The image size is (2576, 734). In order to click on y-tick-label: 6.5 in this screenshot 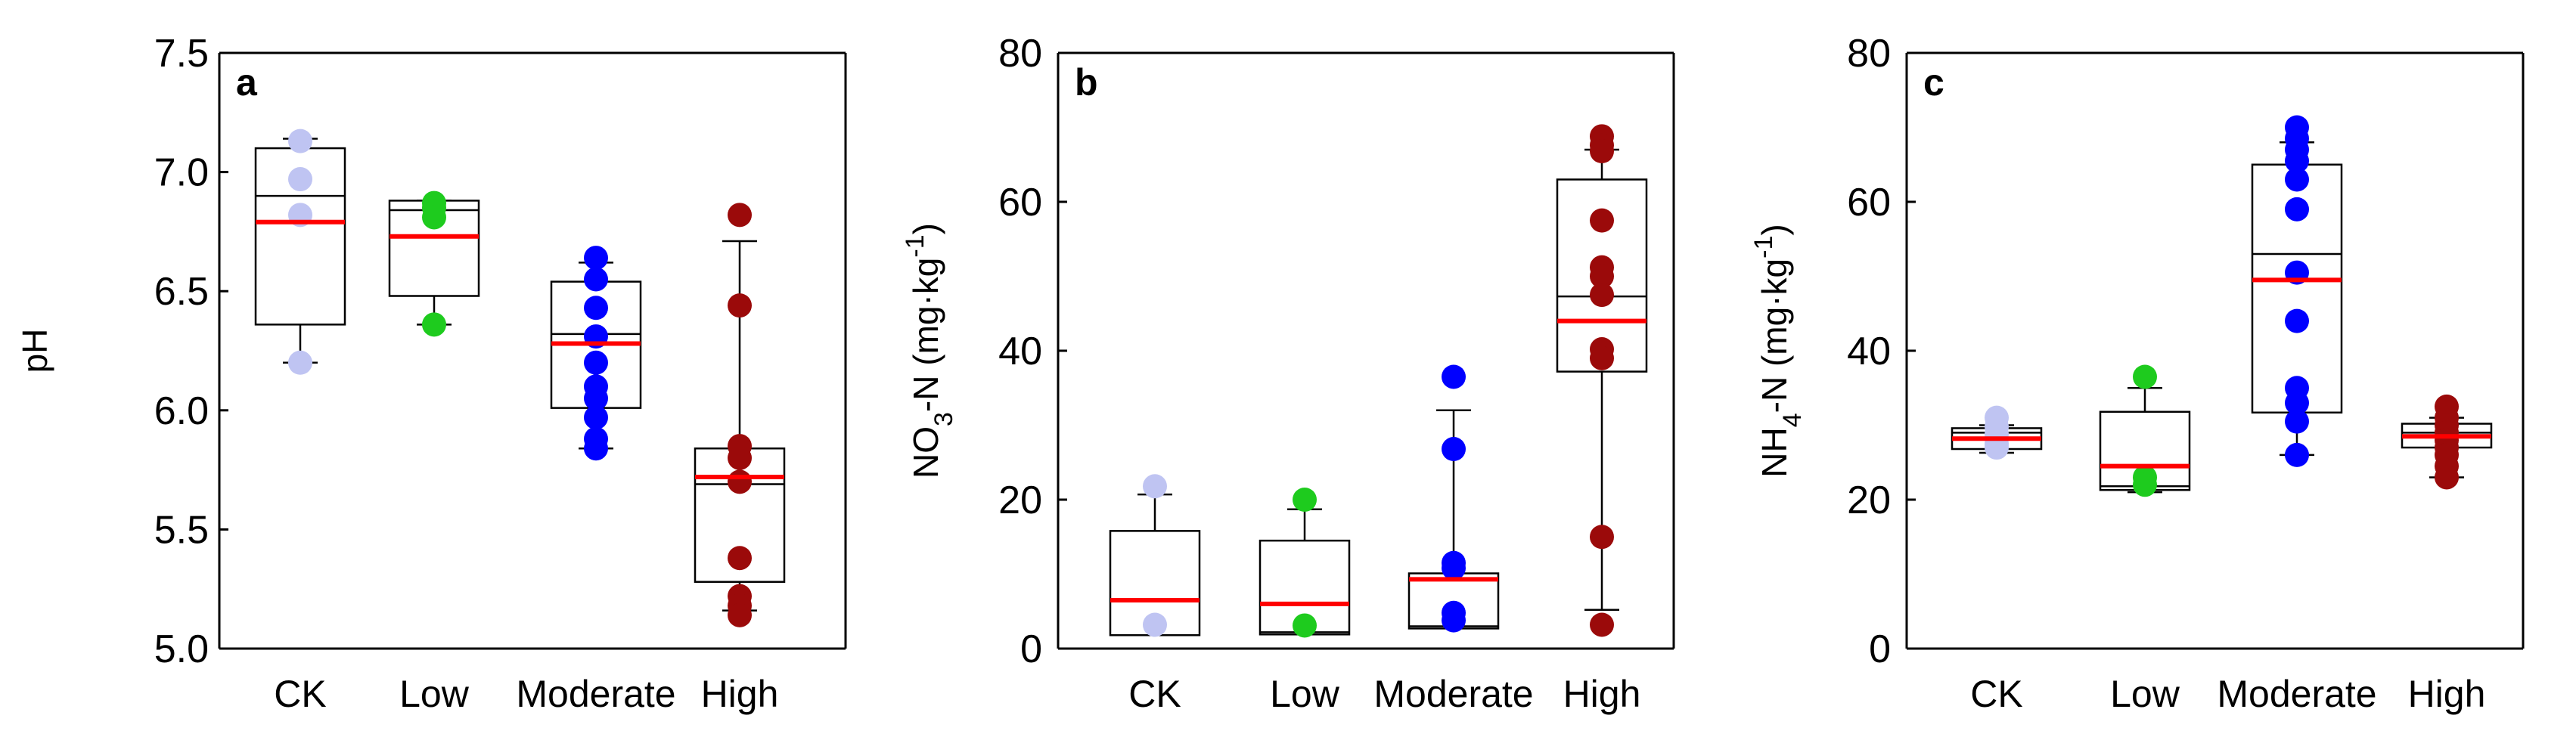, I will do `click(181, 292)`.